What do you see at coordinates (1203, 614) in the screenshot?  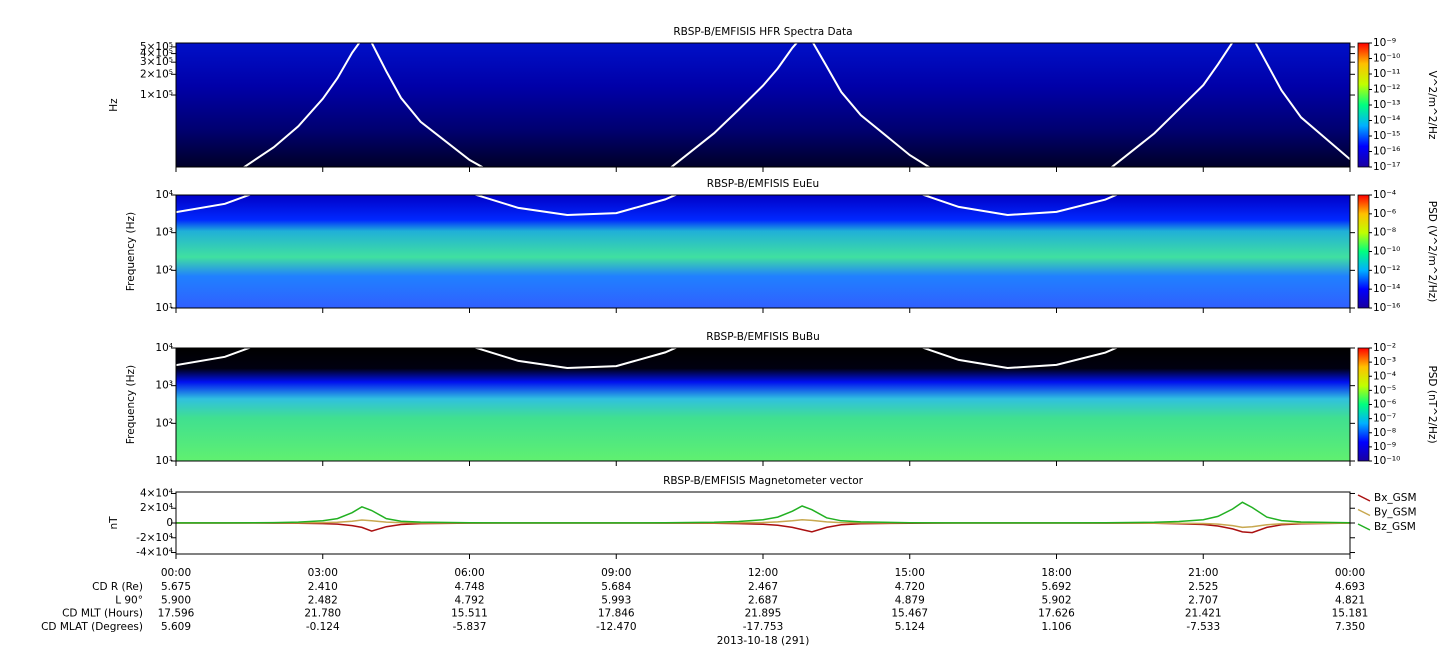 I see `ephemeris-value: 21.421` at bounding box center [1203, 614].